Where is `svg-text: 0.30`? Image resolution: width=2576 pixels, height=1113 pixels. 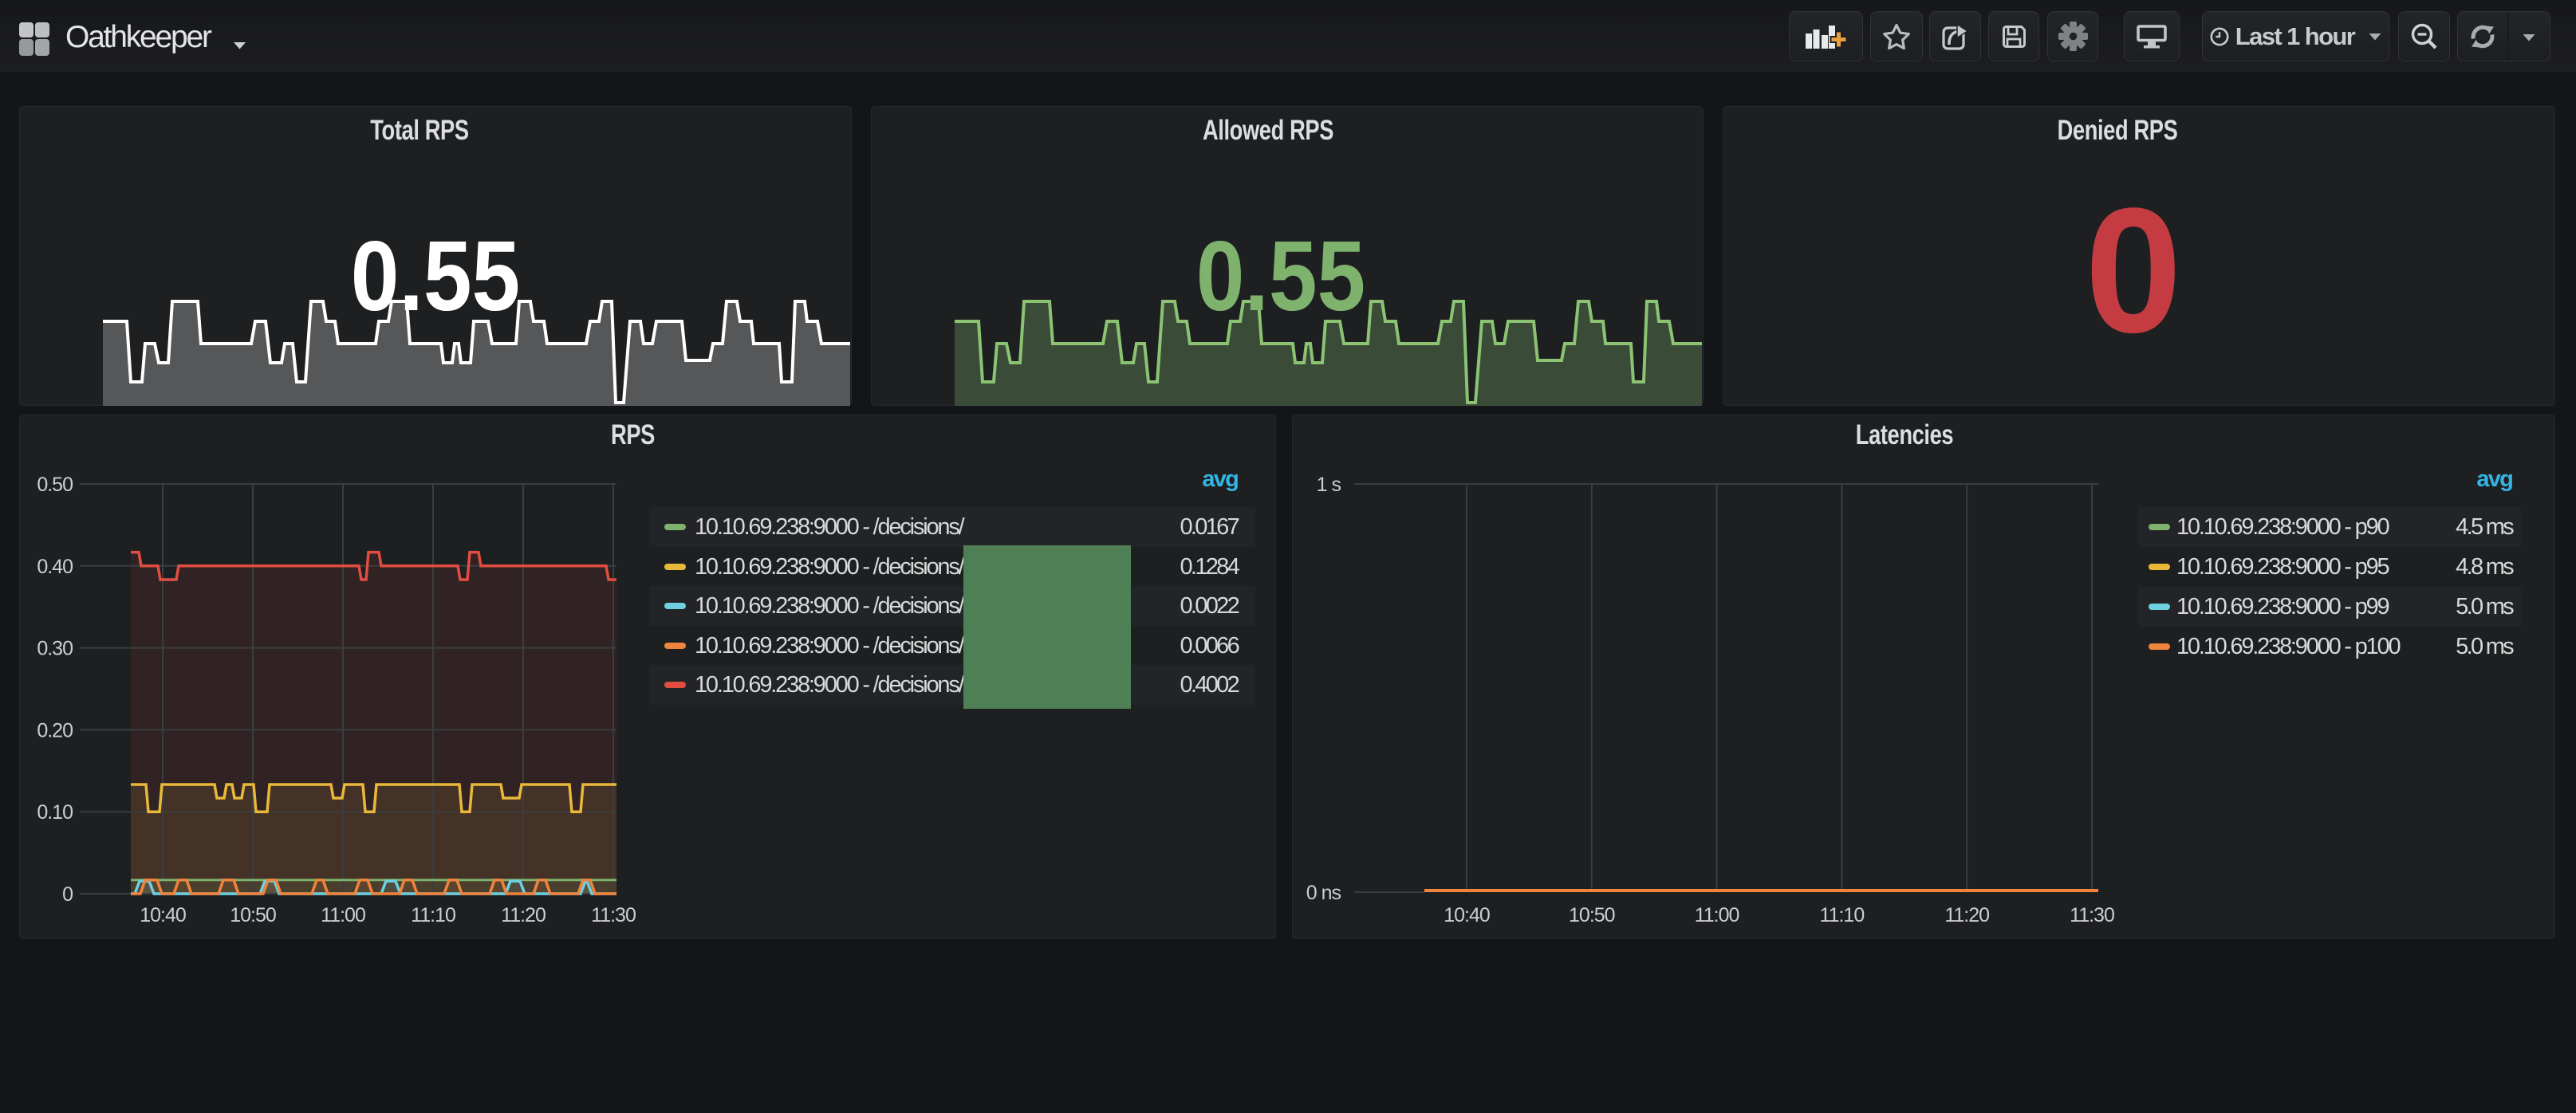 svg-text: 0.30 is located at coordinates (55, 649).